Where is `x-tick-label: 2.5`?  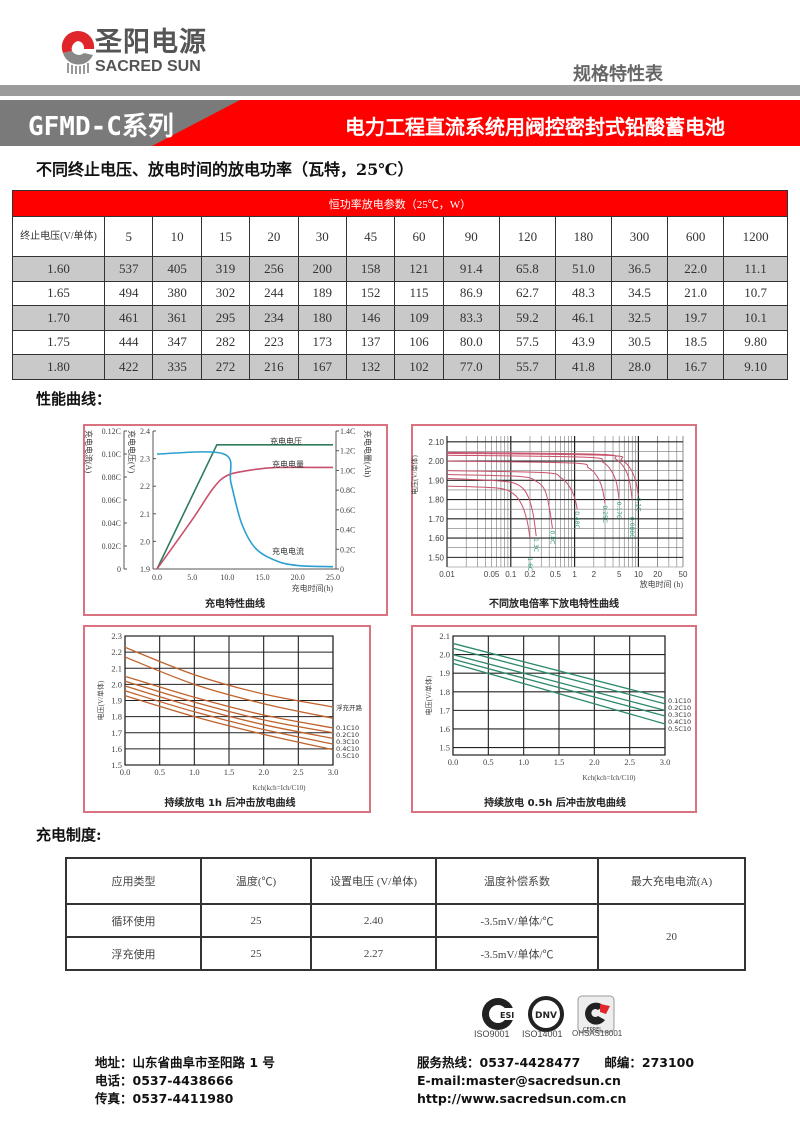 x-tick-label: 2.5 is located at coordinates (298, 772).